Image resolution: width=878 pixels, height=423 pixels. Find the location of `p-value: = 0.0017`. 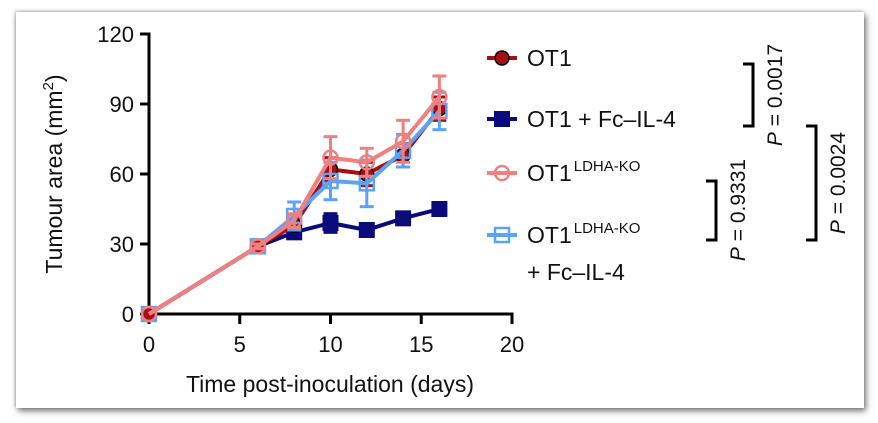

p-value: = 0.0017 is located at coordinates (775, 88).